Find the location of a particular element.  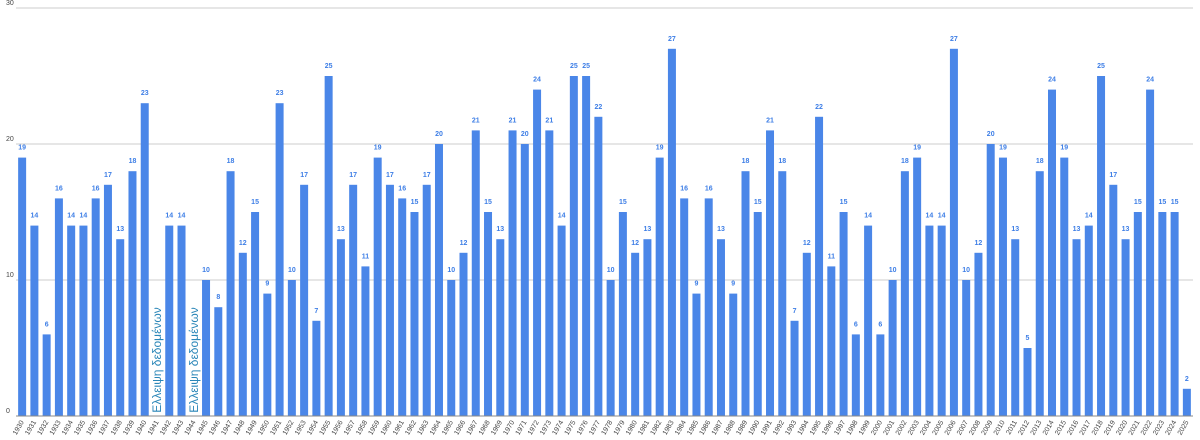

x-tick-label: 1943 is located at coordinates (178, 427).